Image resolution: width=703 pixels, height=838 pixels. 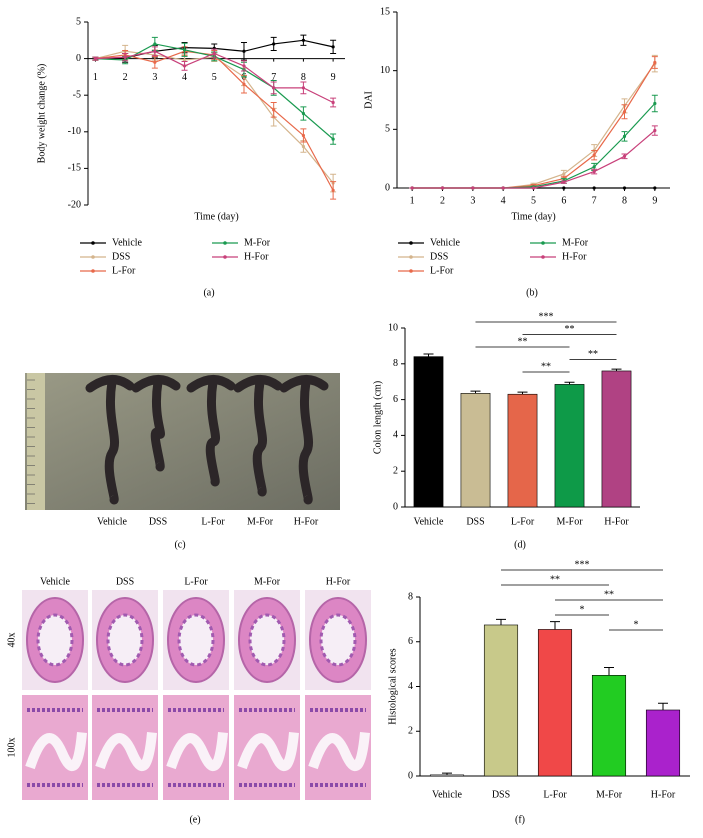 What do you see at coordinates (395, 470) in the screenshot?
I see `y-tick-label: 2` at bounding box center [395, 470].